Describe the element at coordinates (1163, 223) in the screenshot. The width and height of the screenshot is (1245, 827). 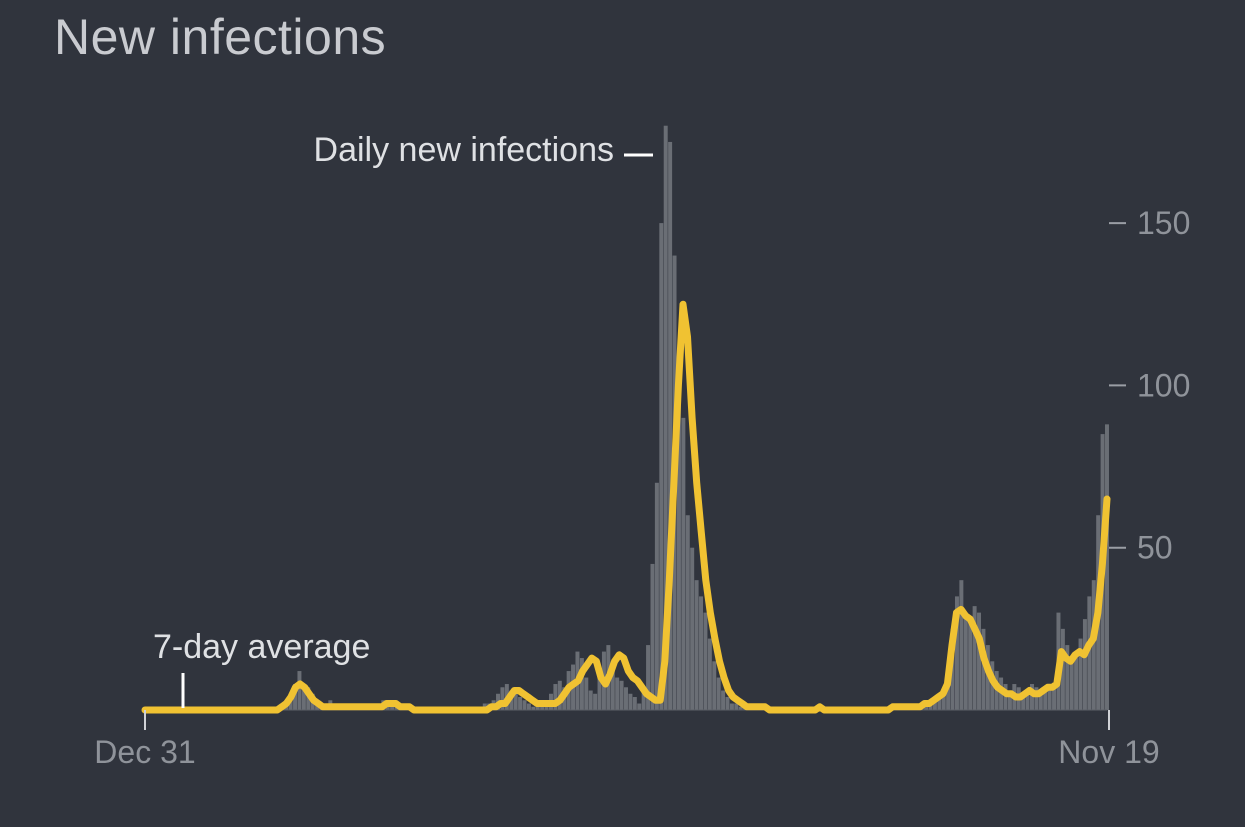
I see `y-tick-label: 150` at that location.